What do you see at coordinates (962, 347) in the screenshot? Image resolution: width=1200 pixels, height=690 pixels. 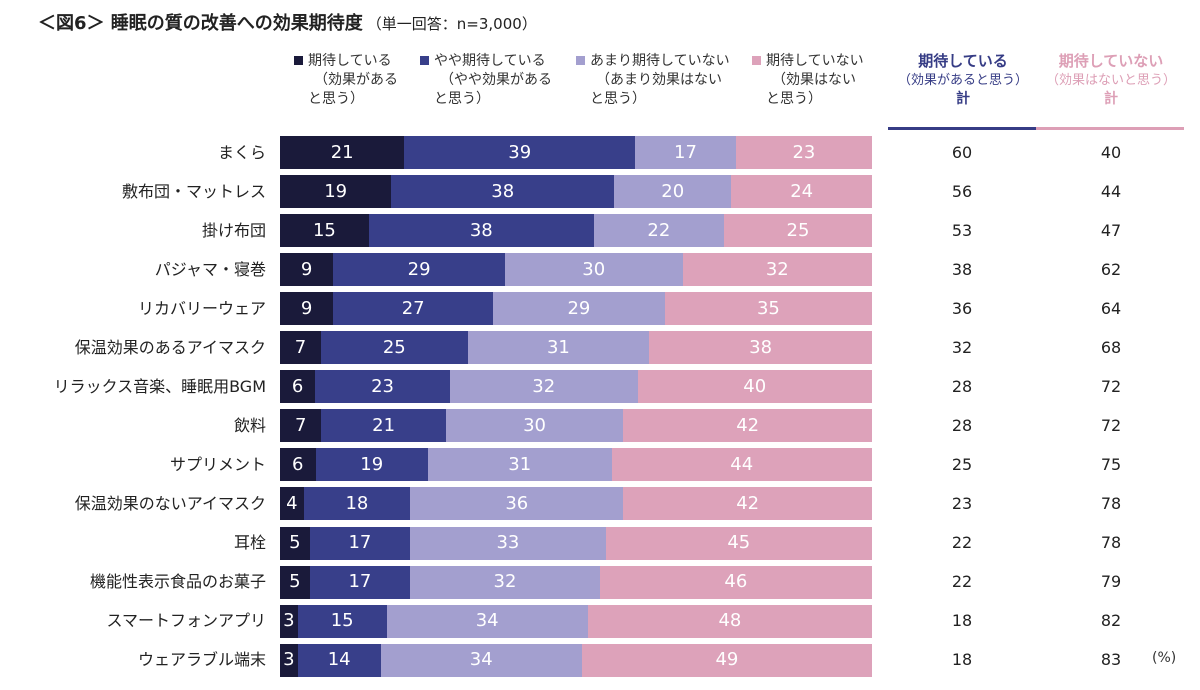 I see `expecting-total-value: 32` at bounding box center [962, 347].